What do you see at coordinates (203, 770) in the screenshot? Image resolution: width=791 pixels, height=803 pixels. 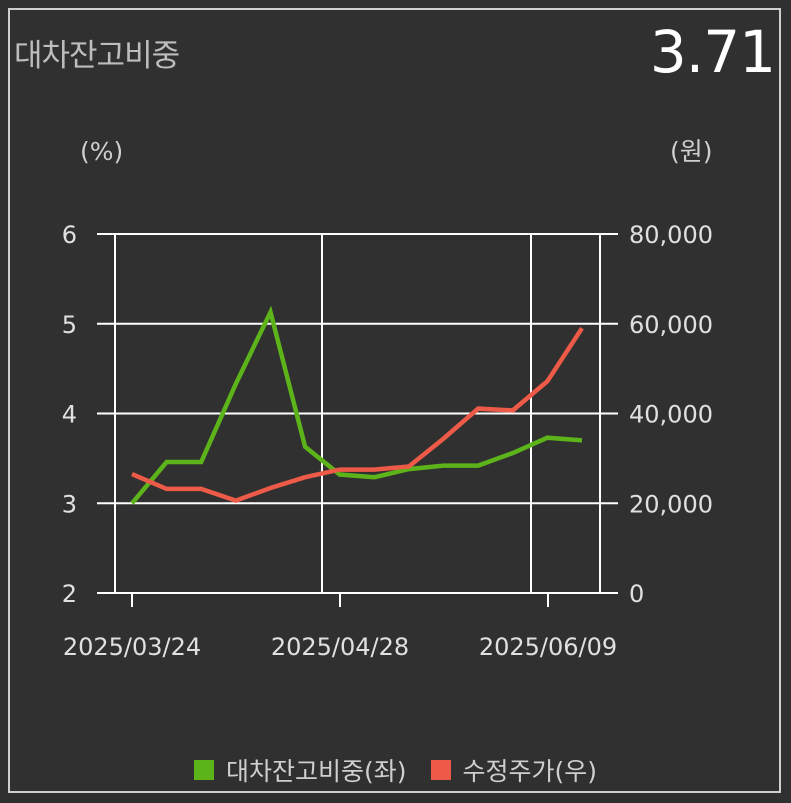 I see `legend-swatch-short-ratio` at bounding box center [203, 770].